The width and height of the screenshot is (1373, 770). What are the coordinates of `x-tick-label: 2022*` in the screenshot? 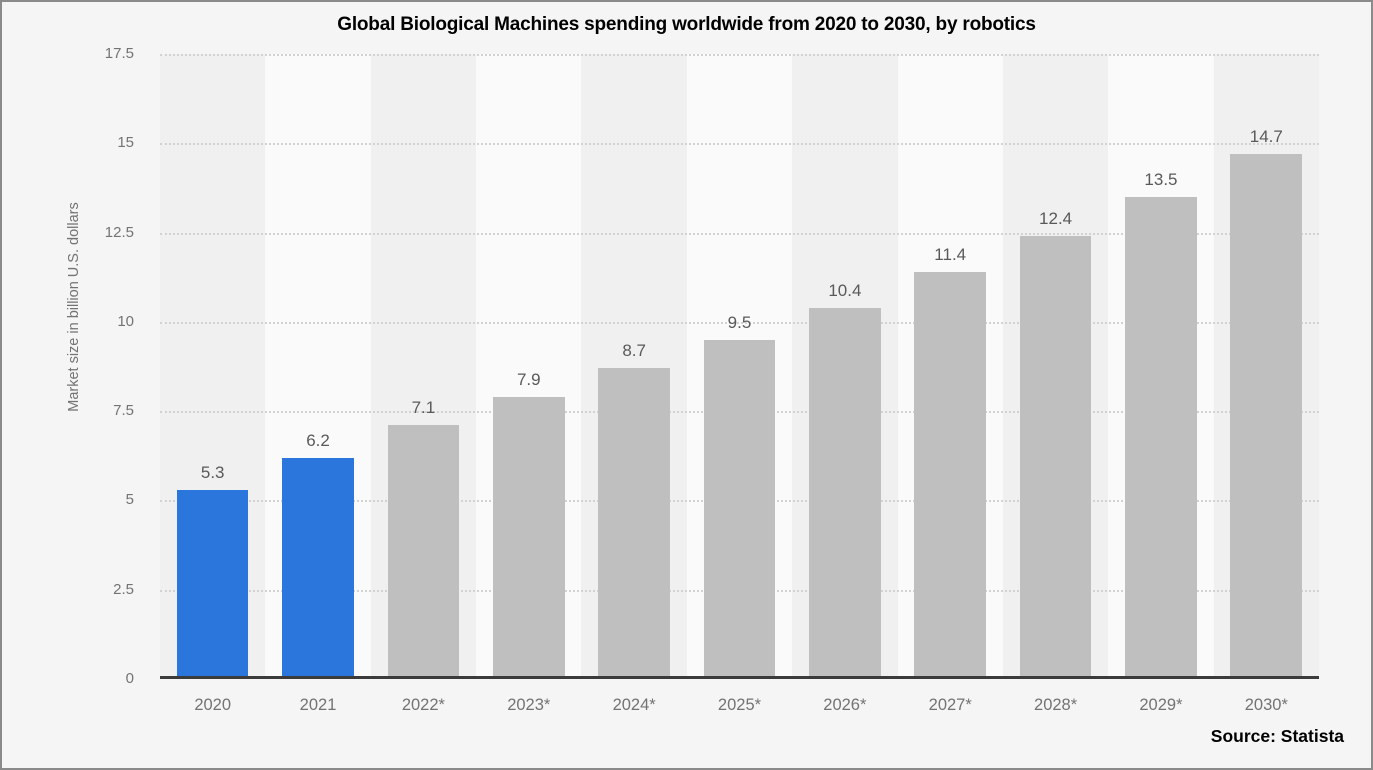 It's located at (423, 705).